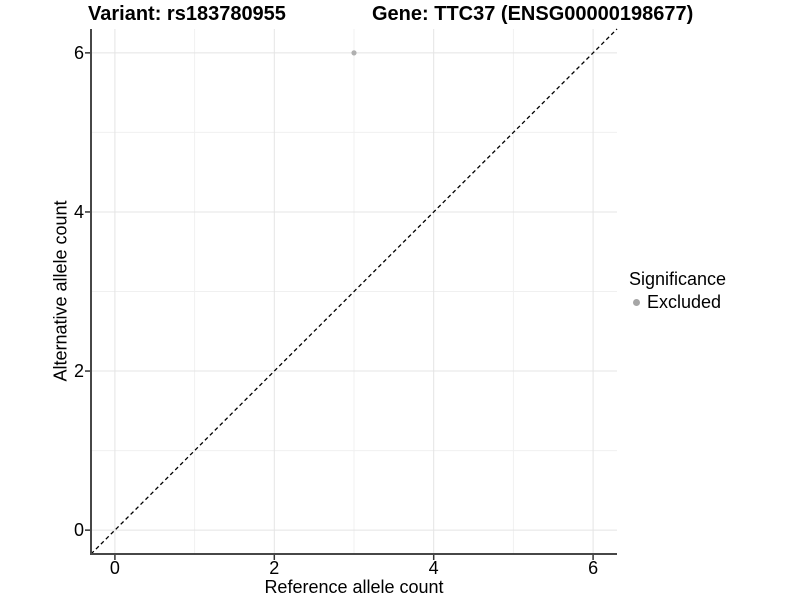 Image resolution: width=800 pixels, height=600 pixels. I want to click on x-axis-title: Reference allele count, so click(354, 587).